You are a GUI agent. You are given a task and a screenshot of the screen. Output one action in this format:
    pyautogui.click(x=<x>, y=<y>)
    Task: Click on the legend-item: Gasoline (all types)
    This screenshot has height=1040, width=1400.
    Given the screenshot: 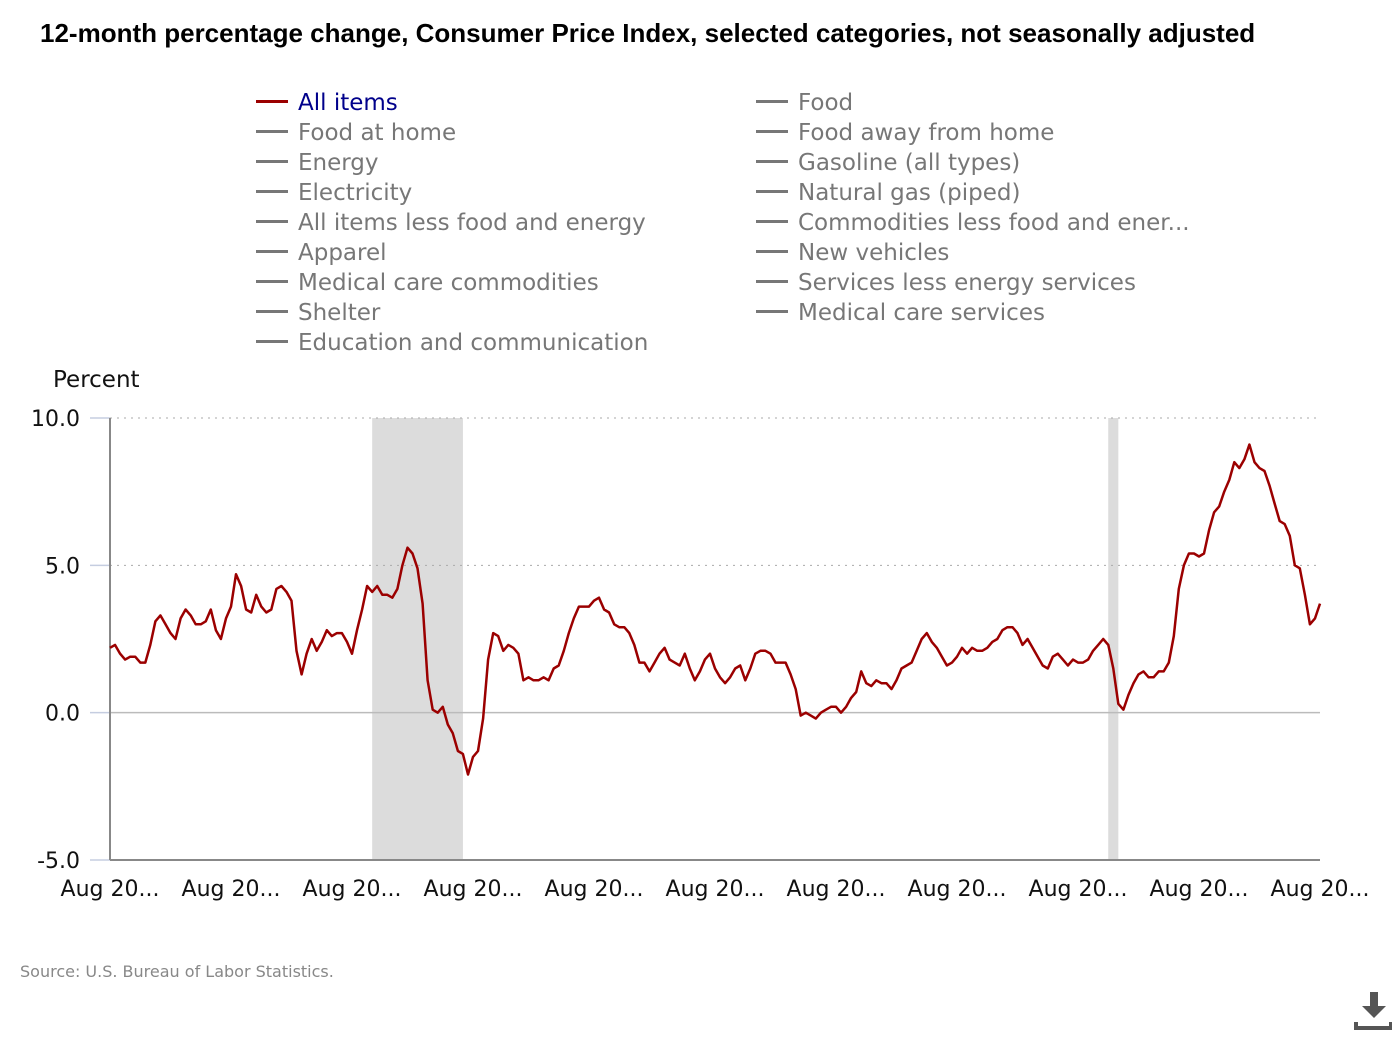 What is the action you would take?
    pyautogui.click(x=888, y=163)
    